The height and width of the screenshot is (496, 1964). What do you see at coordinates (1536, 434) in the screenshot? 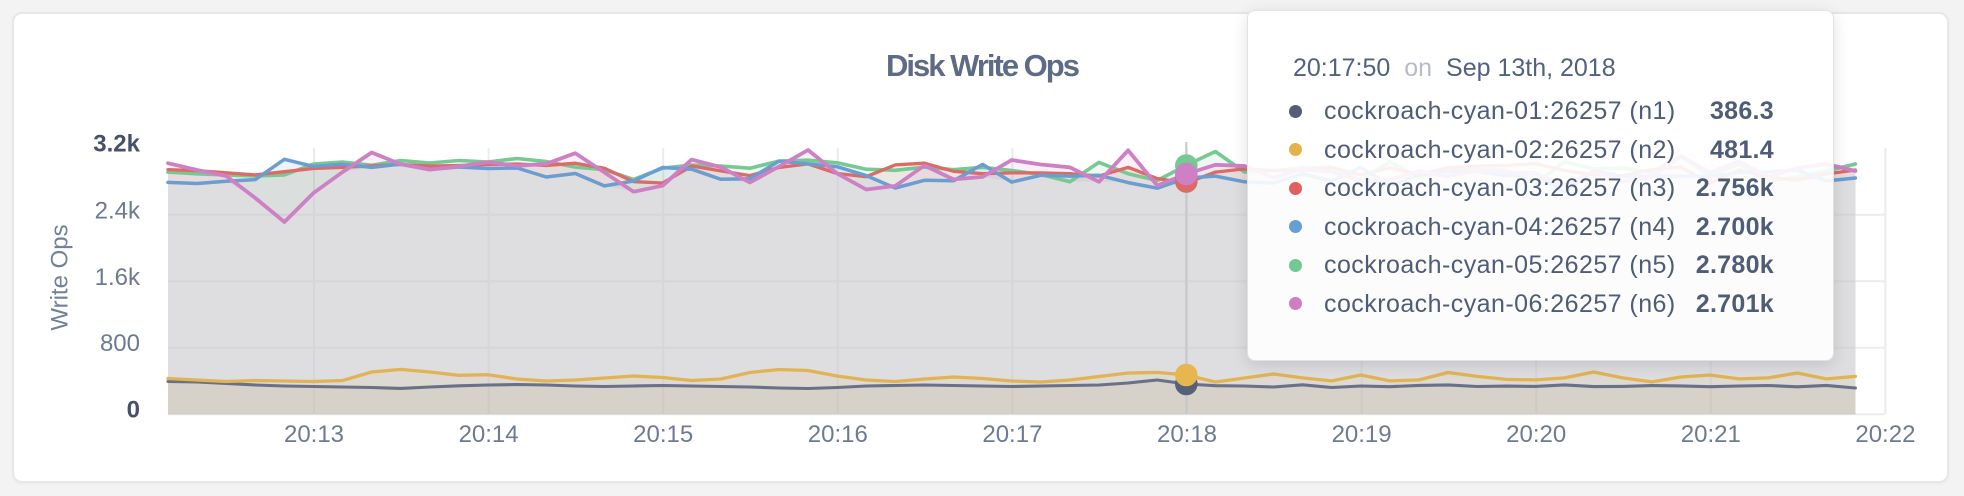
I see `svg-text: 20:20` at bounding box center [1536, 434].